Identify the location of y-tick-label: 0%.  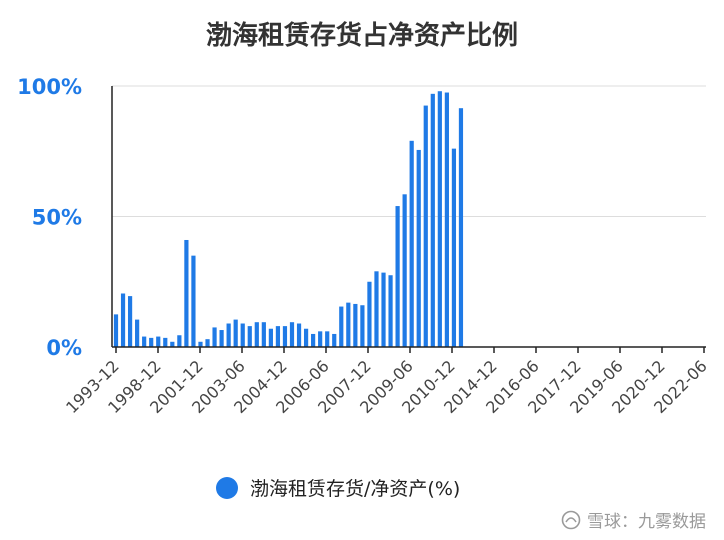
(64, 348).